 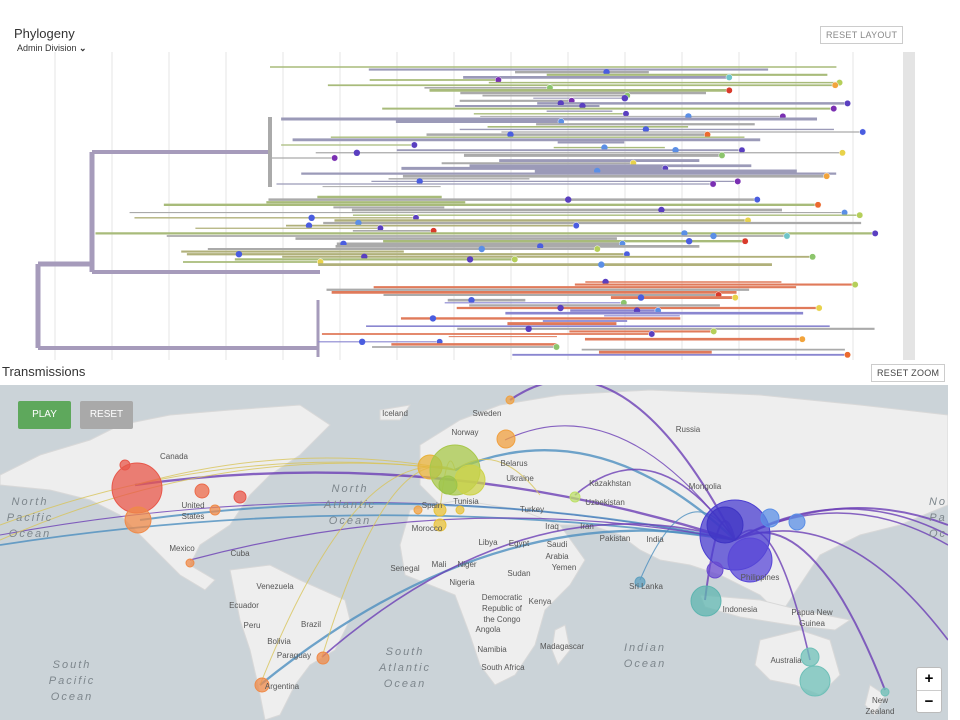 I want to click on country-label: United, so click(x=192, y=505).